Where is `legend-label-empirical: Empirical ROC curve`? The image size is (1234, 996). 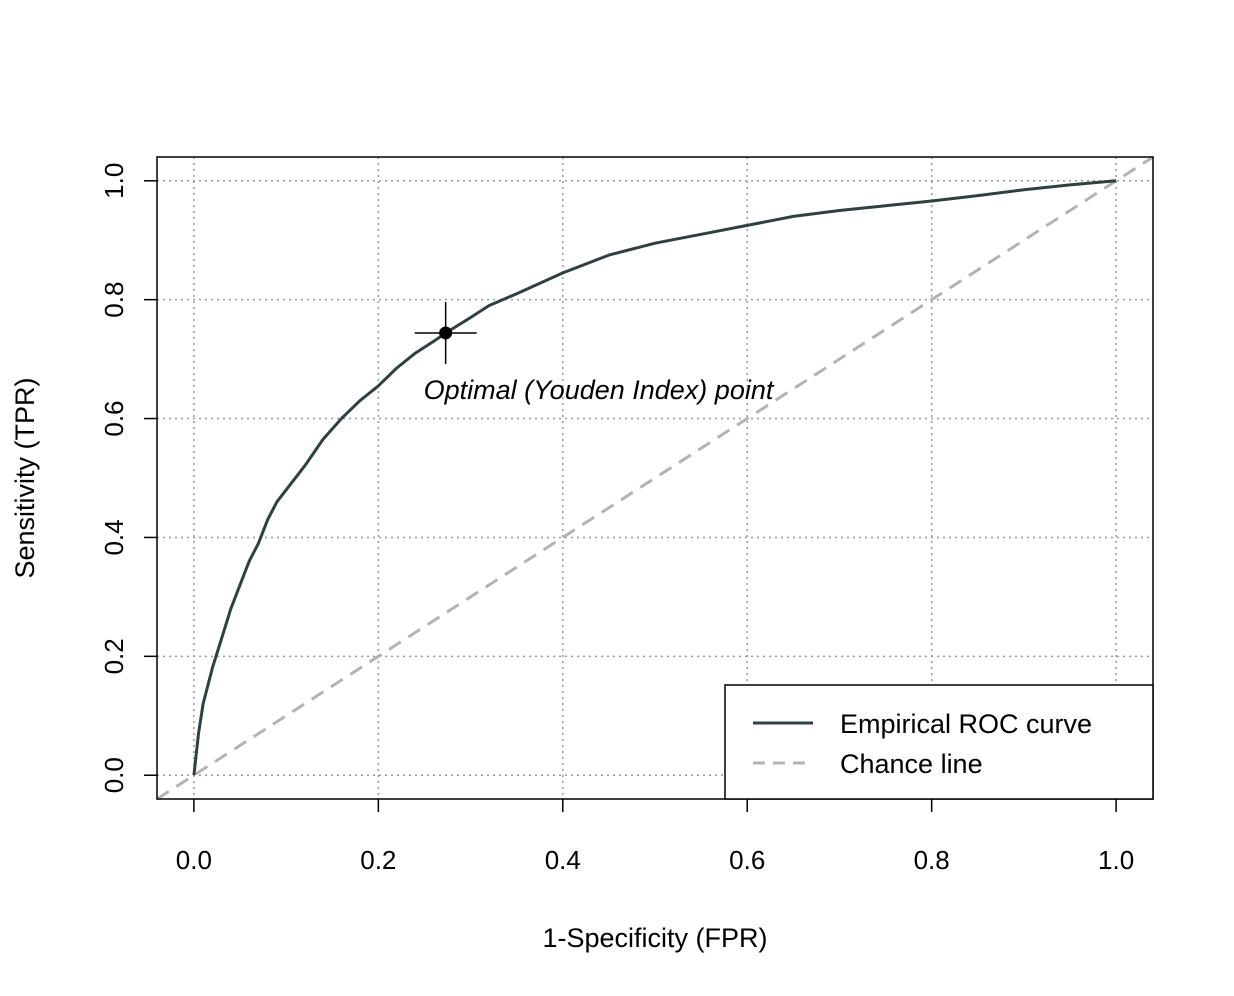
legend-label-empirical: Empirical ROC curve is located at coordinates (966, 724).